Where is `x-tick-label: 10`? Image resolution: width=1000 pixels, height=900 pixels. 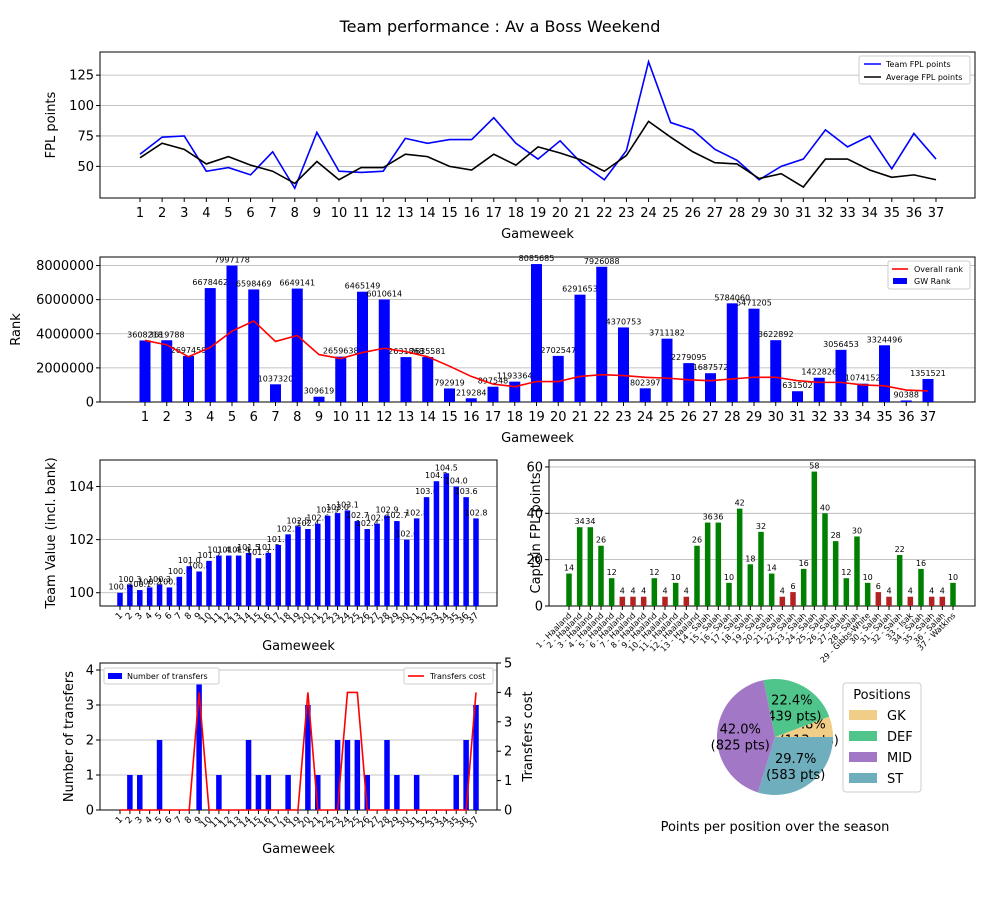
x-tick-label: 10 is located at coordinates (339, 213).